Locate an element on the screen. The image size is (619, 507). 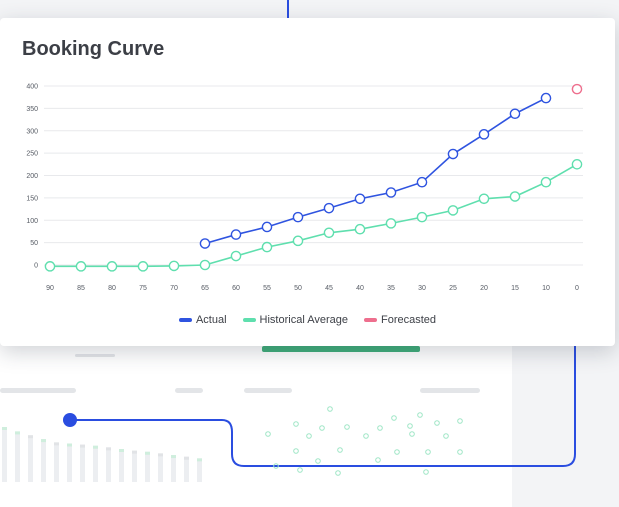
x-tick-label: 90 is located at coordinates (50, 288).